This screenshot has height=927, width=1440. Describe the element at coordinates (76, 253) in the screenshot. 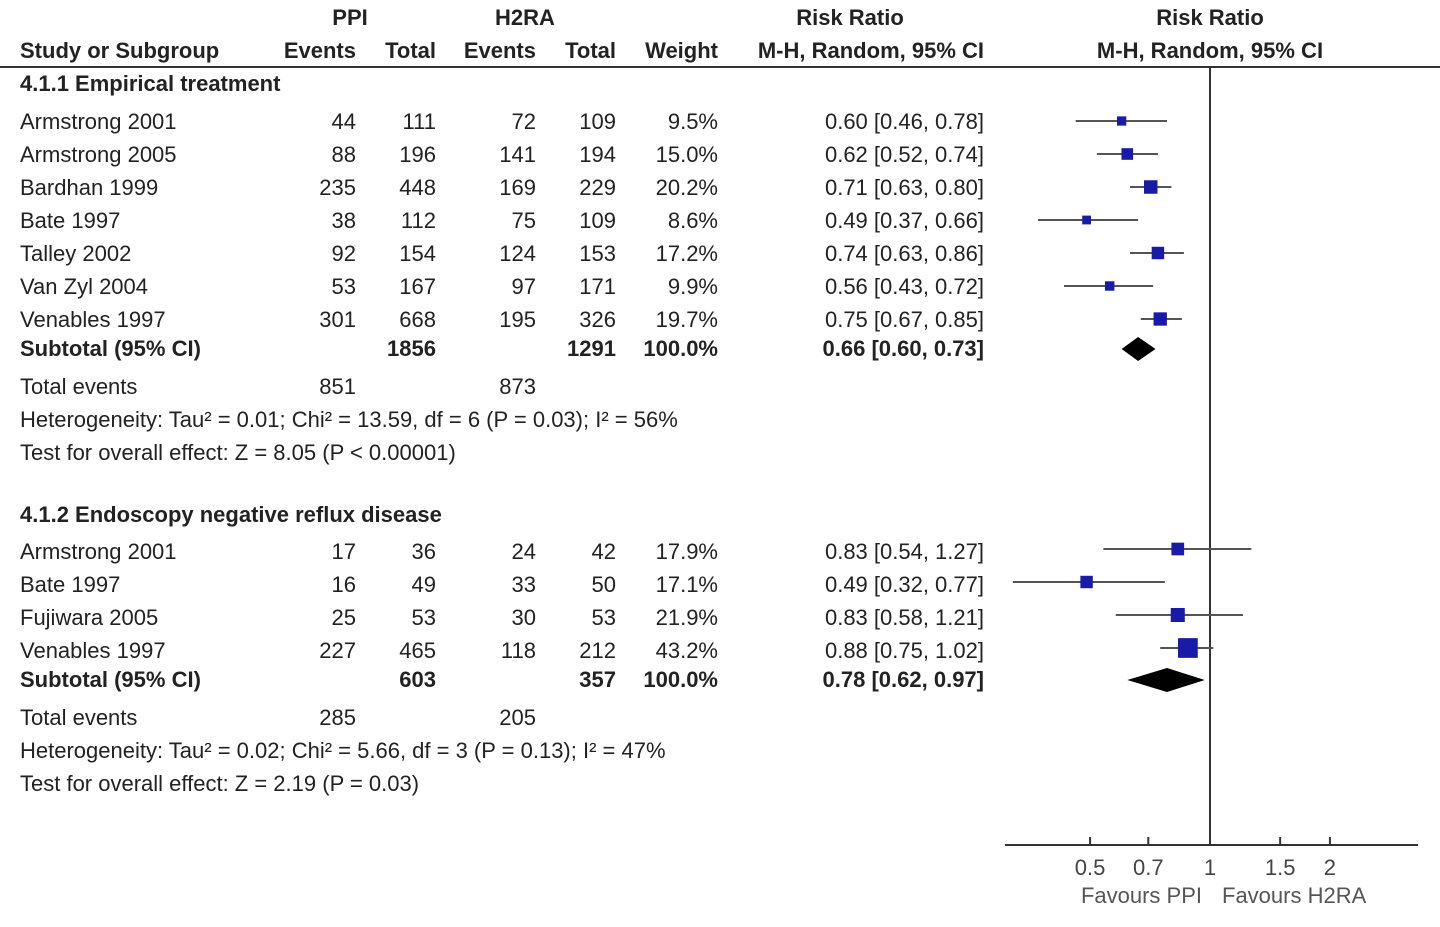

I see `study-name: Talley 2002` at that location.